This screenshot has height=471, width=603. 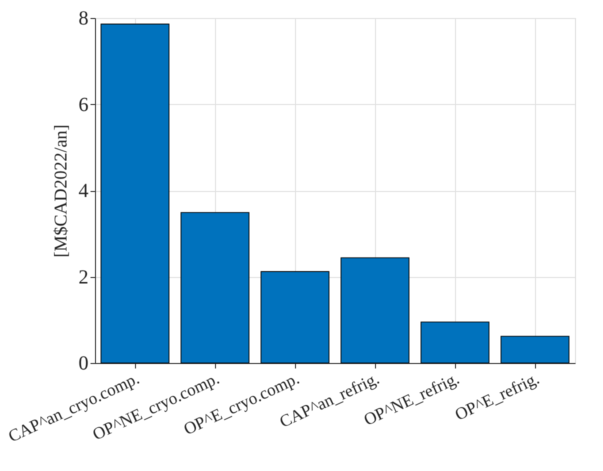 What do you see at coordinates (83, 191) in the screenshot?
I see `y-tick-label: 4` at bounding box center [83, 191].